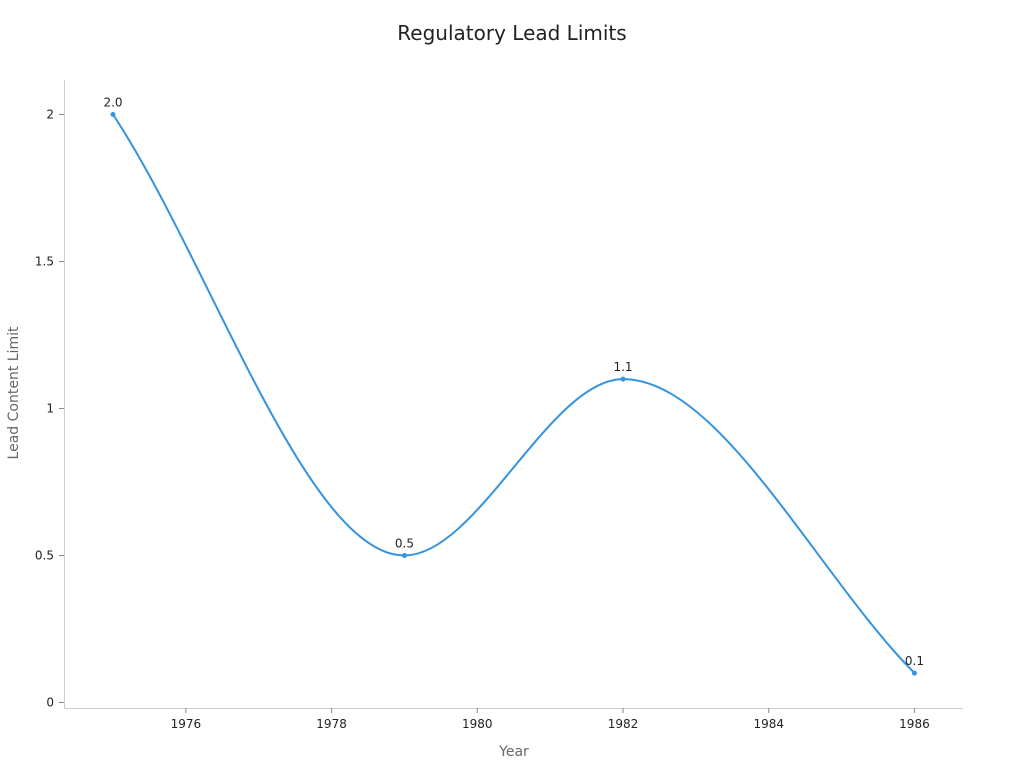  Describe the element at coordinates (622, 367) in the screenshot. I see `data-label: 1.1` at that location.